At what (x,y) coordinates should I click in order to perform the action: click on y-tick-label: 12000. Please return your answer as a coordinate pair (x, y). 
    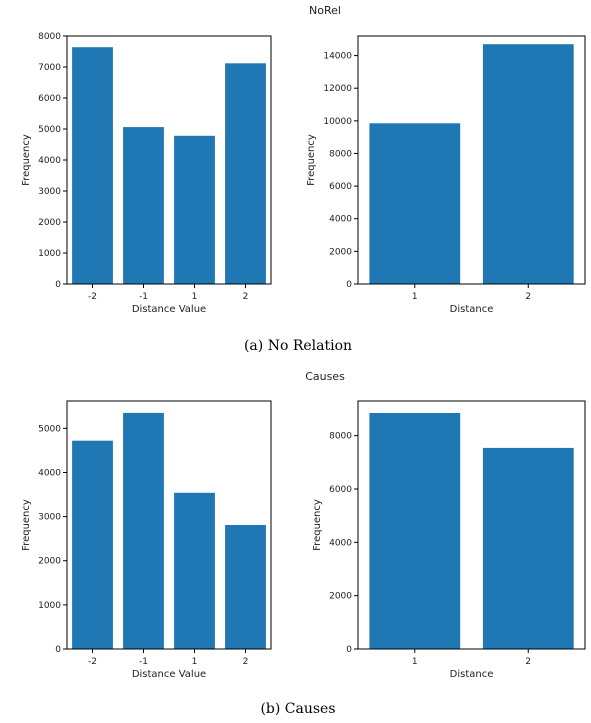
    Looking at the image, I should click on (337, 89).